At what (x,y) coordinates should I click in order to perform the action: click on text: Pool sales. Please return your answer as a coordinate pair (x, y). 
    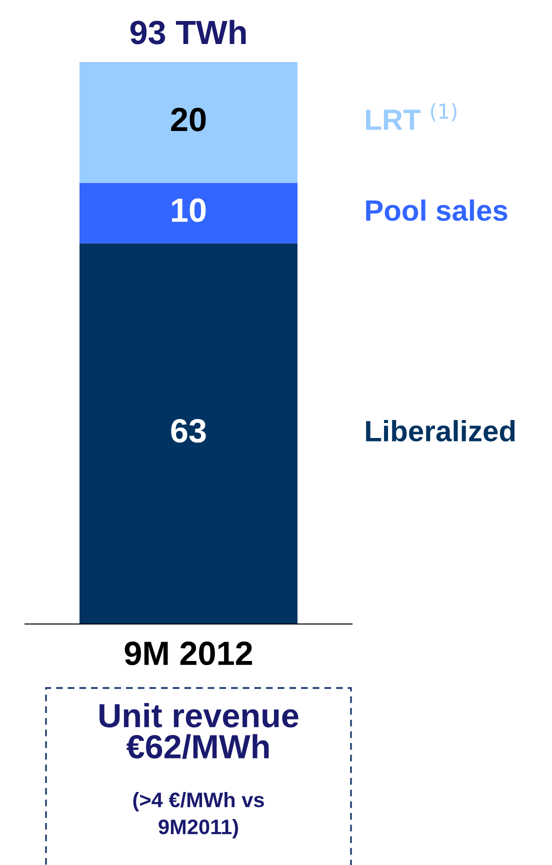
    Looking at the image, I should click on (437, 210).